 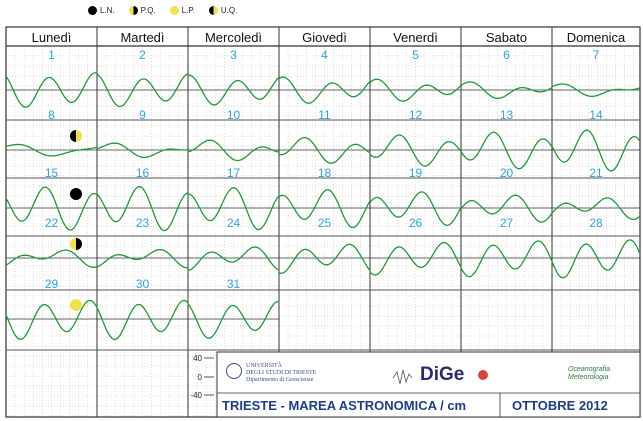 What do you see at coordinates (196, 395) in the screenshot?
I see `scale-label-bottom: -40` at bounding box center [196, 395].